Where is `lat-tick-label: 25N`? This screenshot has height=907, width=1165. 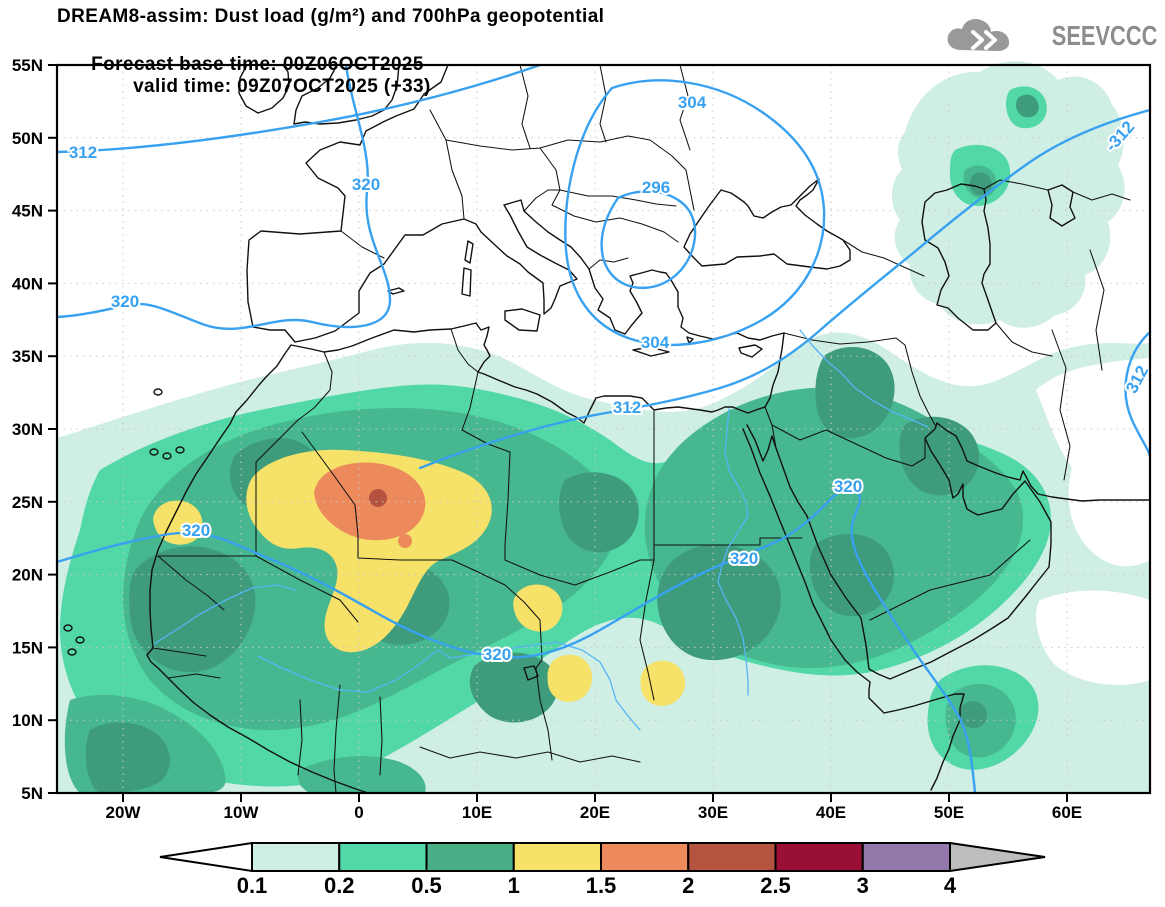
lat-tick-label: 25N is located at coordinates (27, 502).